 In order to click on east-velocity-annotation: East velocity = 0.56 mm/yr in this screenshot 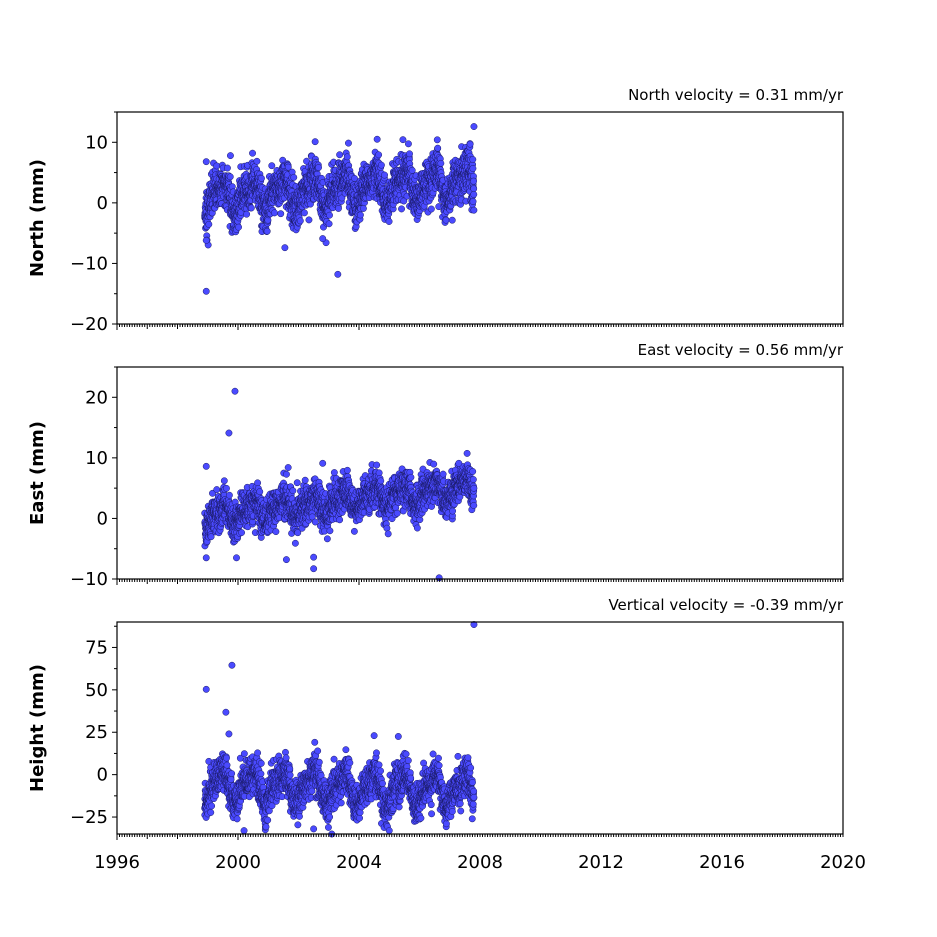, I will do `click(741, 350)`.